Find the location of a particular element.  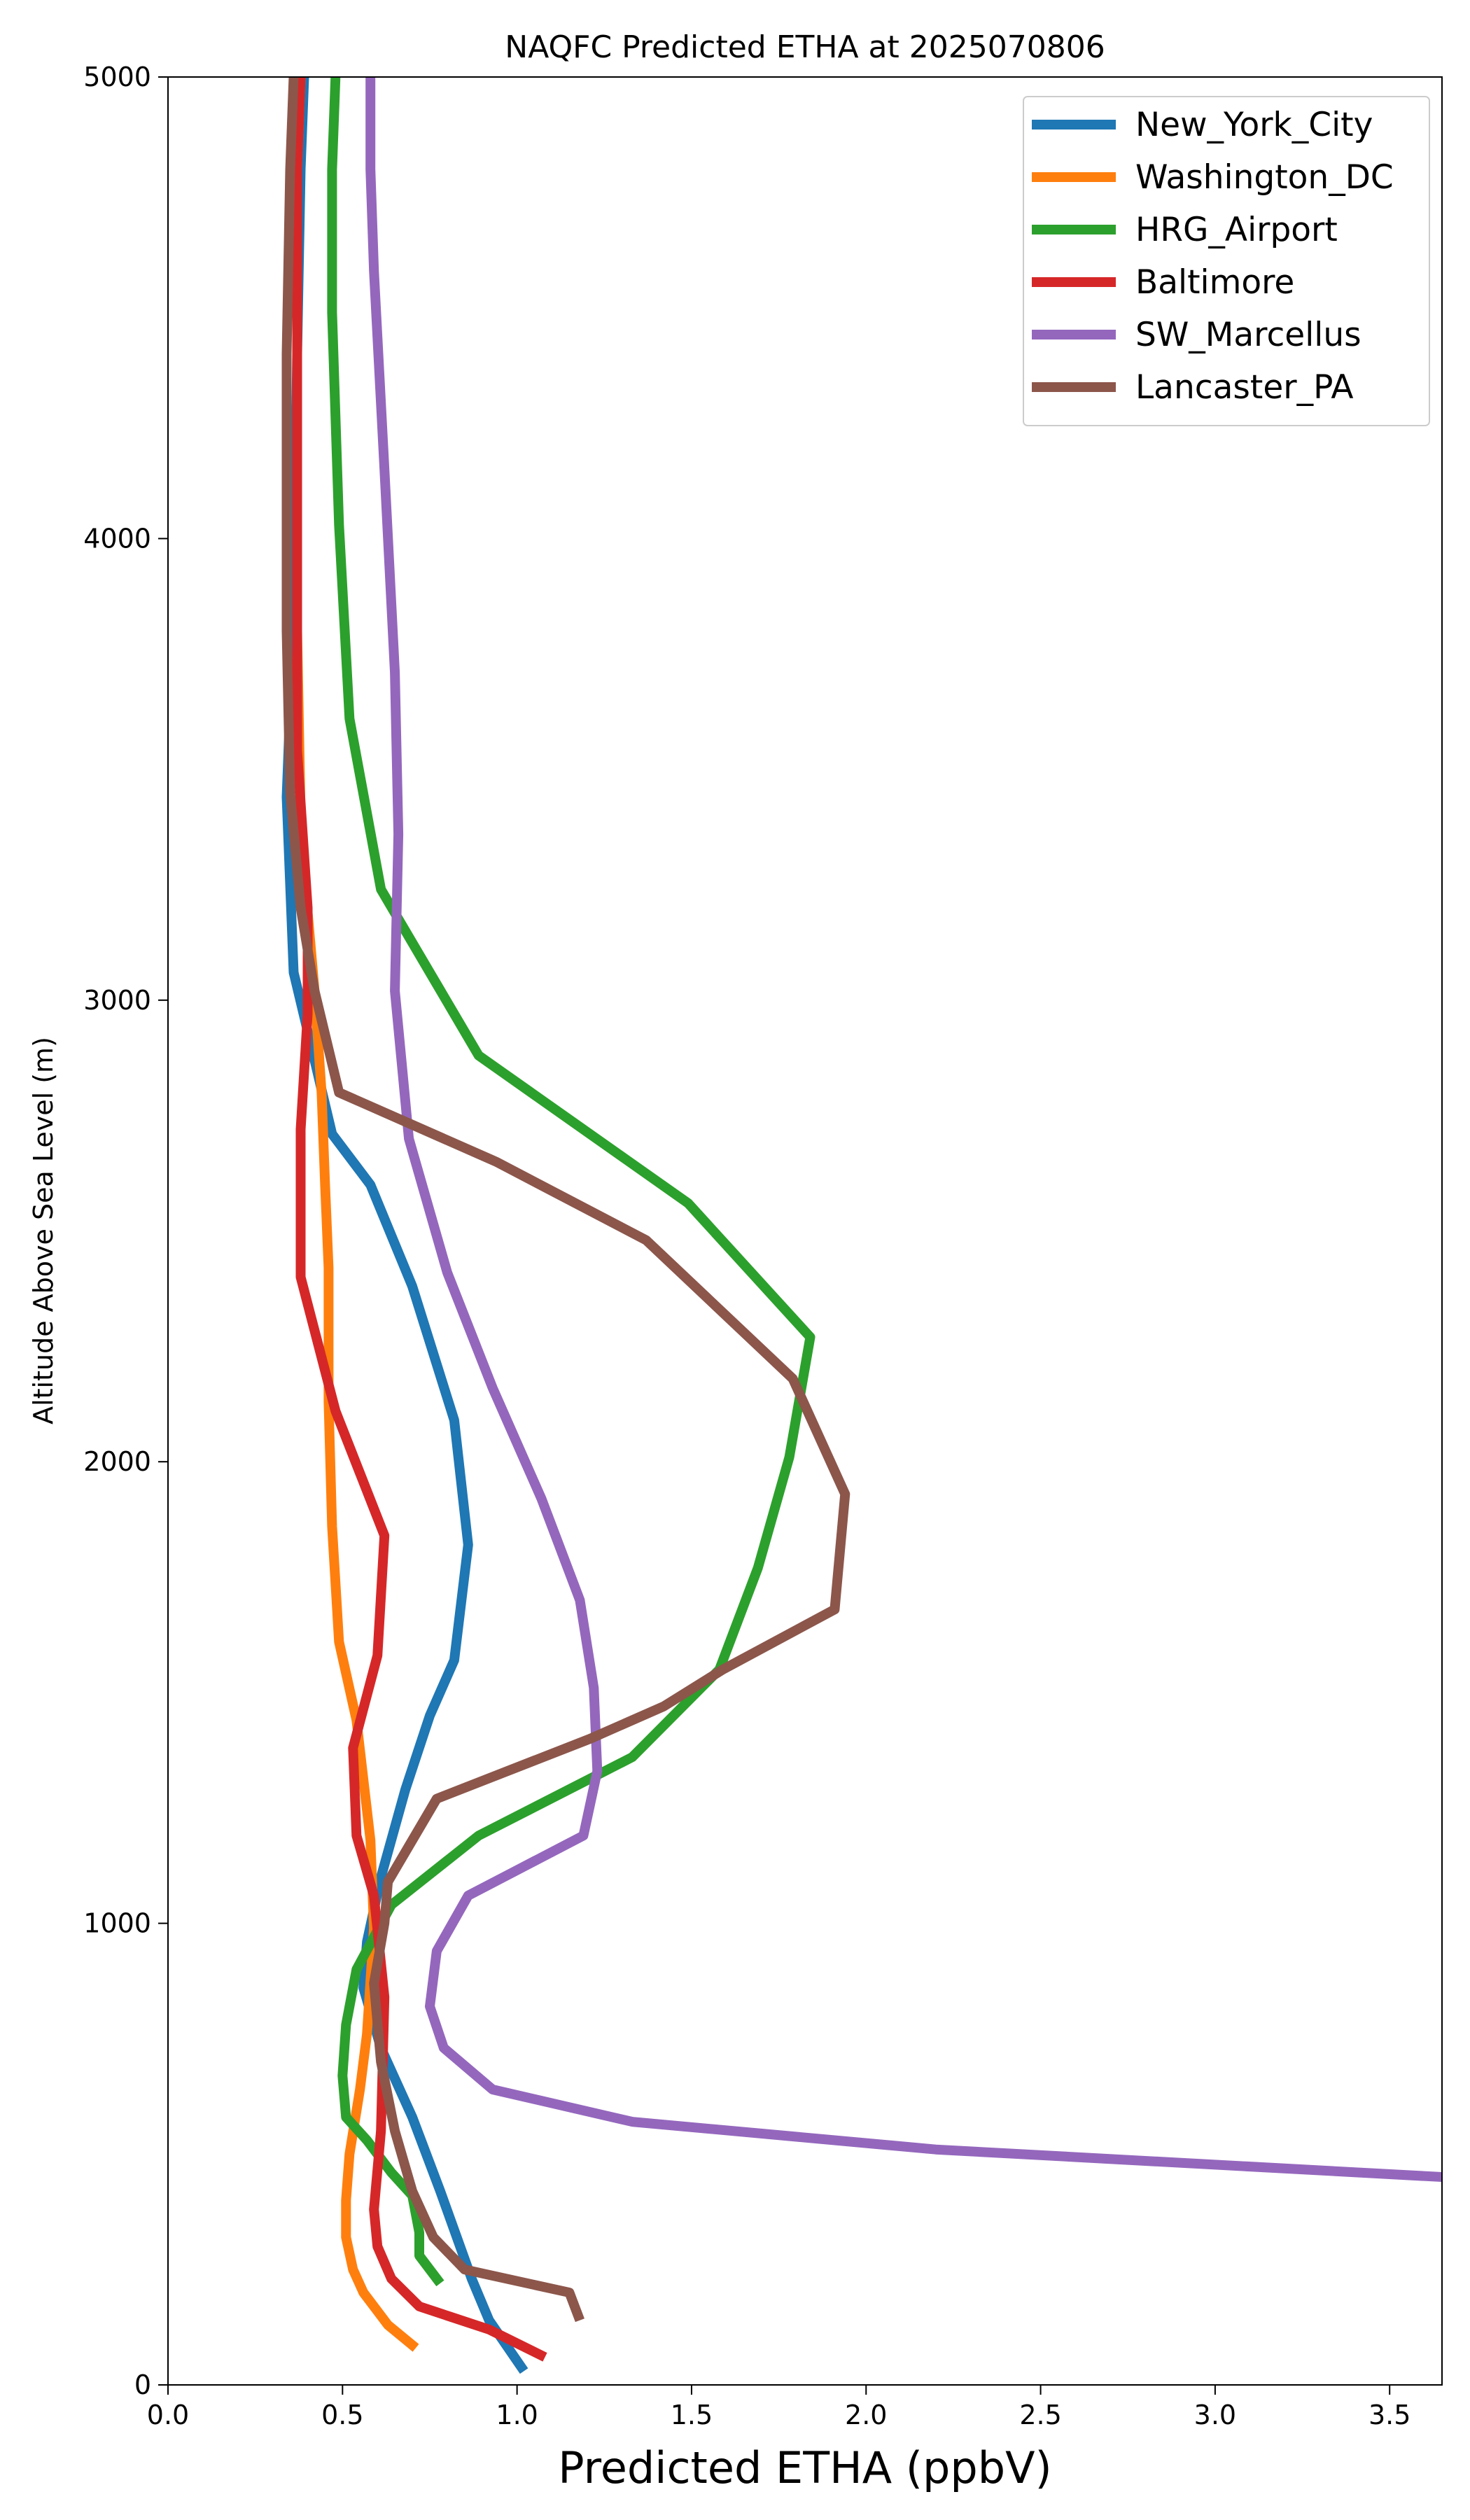

legend-frame is located at coordinates (1226, 261).